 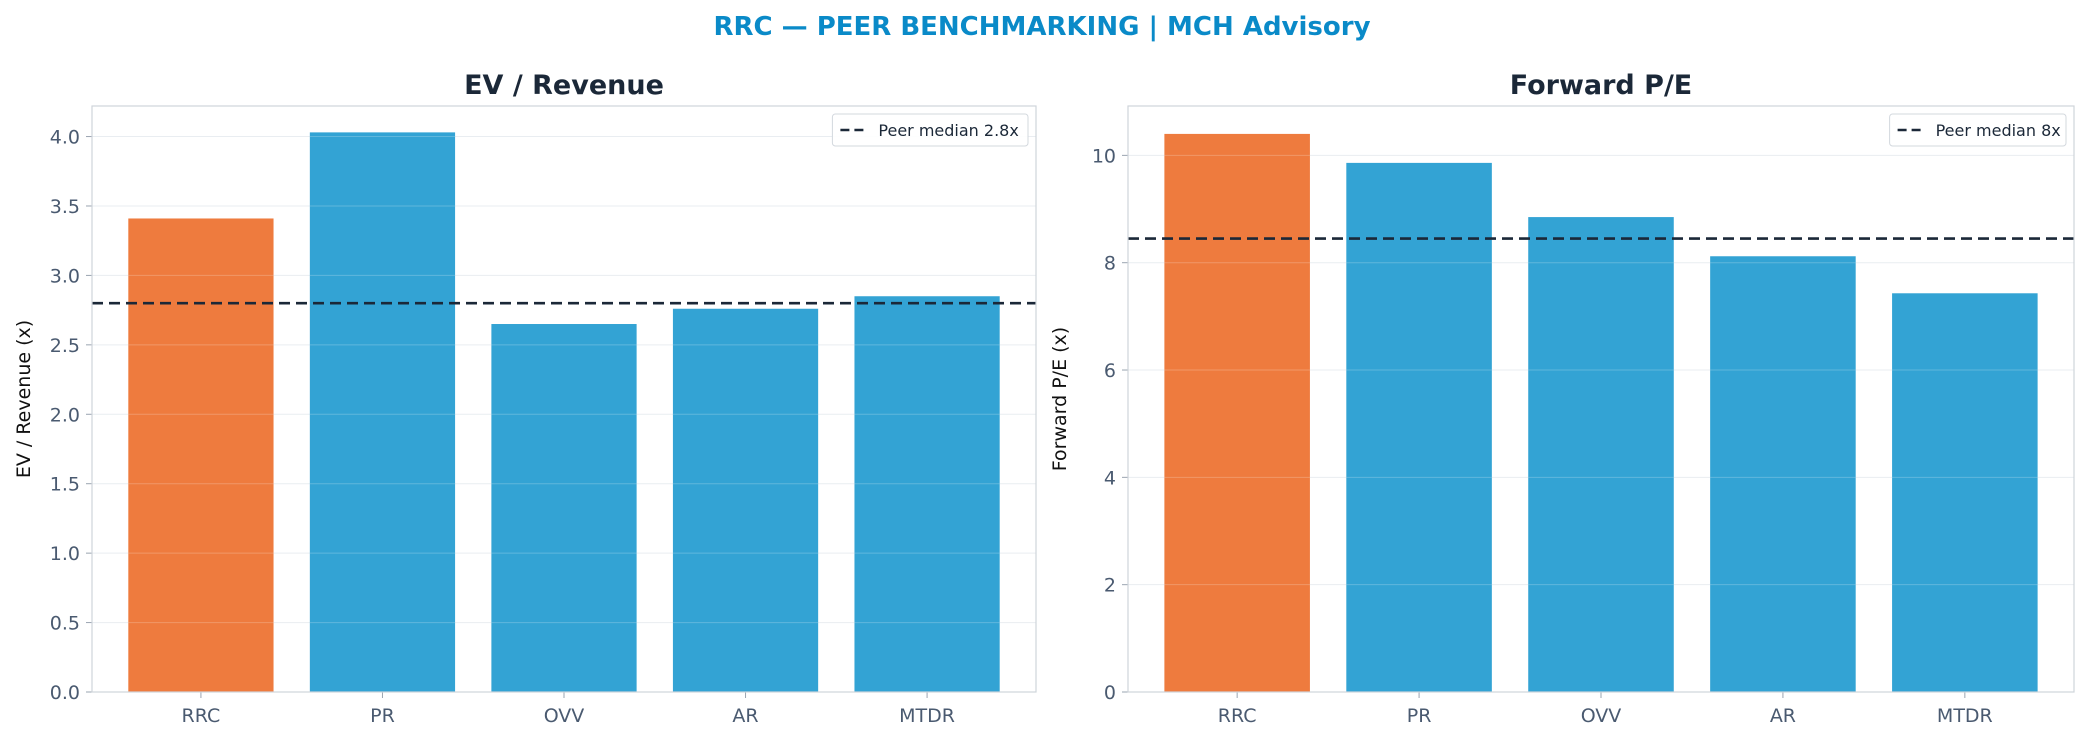 I want to click on y-axis-label: EV / Revenue (x), so click(x=24, y=399).